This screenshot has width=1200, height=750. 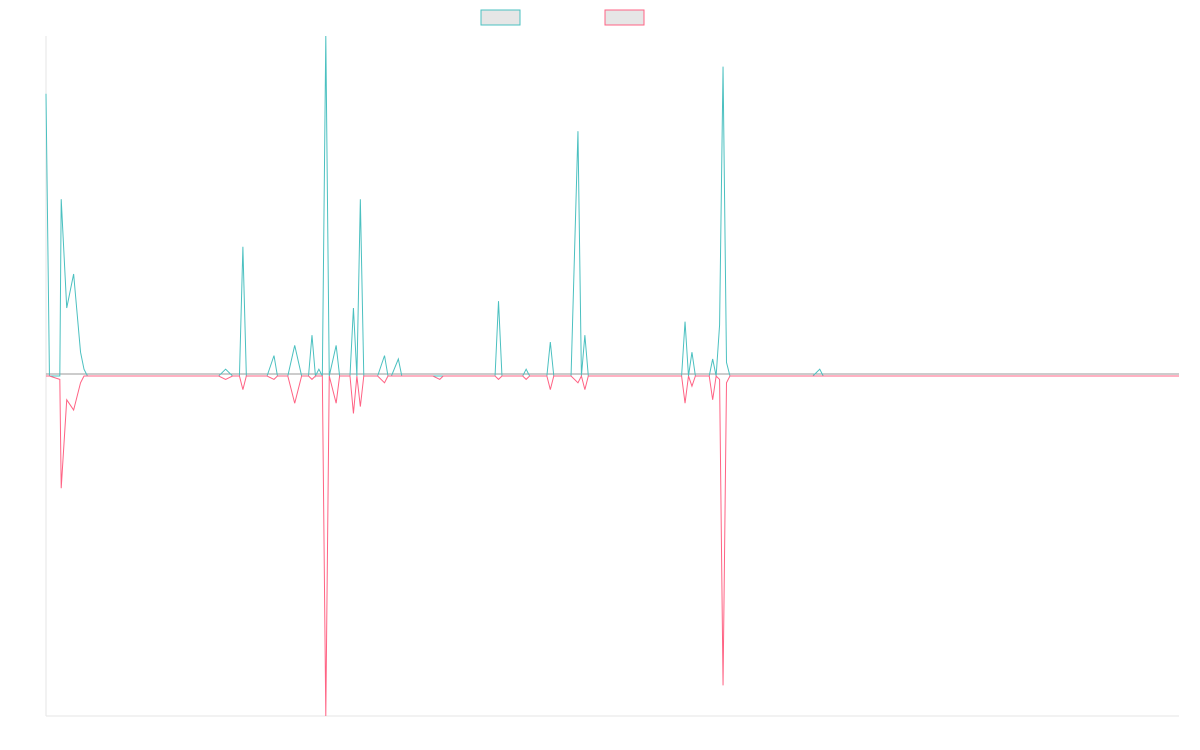 What do you see at coordinates (562, 17) in the screenshot?
I see `legend` at bounding box center [562, 17].